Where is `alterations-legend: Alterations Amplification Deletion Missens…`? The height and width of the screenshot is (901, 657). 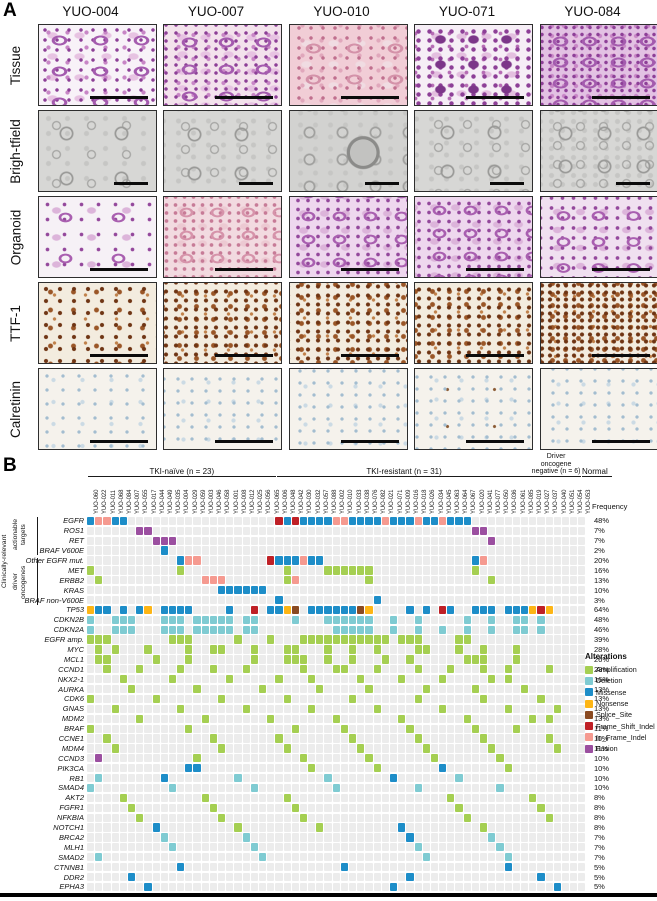 alterations-legend: Alterations Amplification Deletion Missens… is located at coordinates (621, 703).